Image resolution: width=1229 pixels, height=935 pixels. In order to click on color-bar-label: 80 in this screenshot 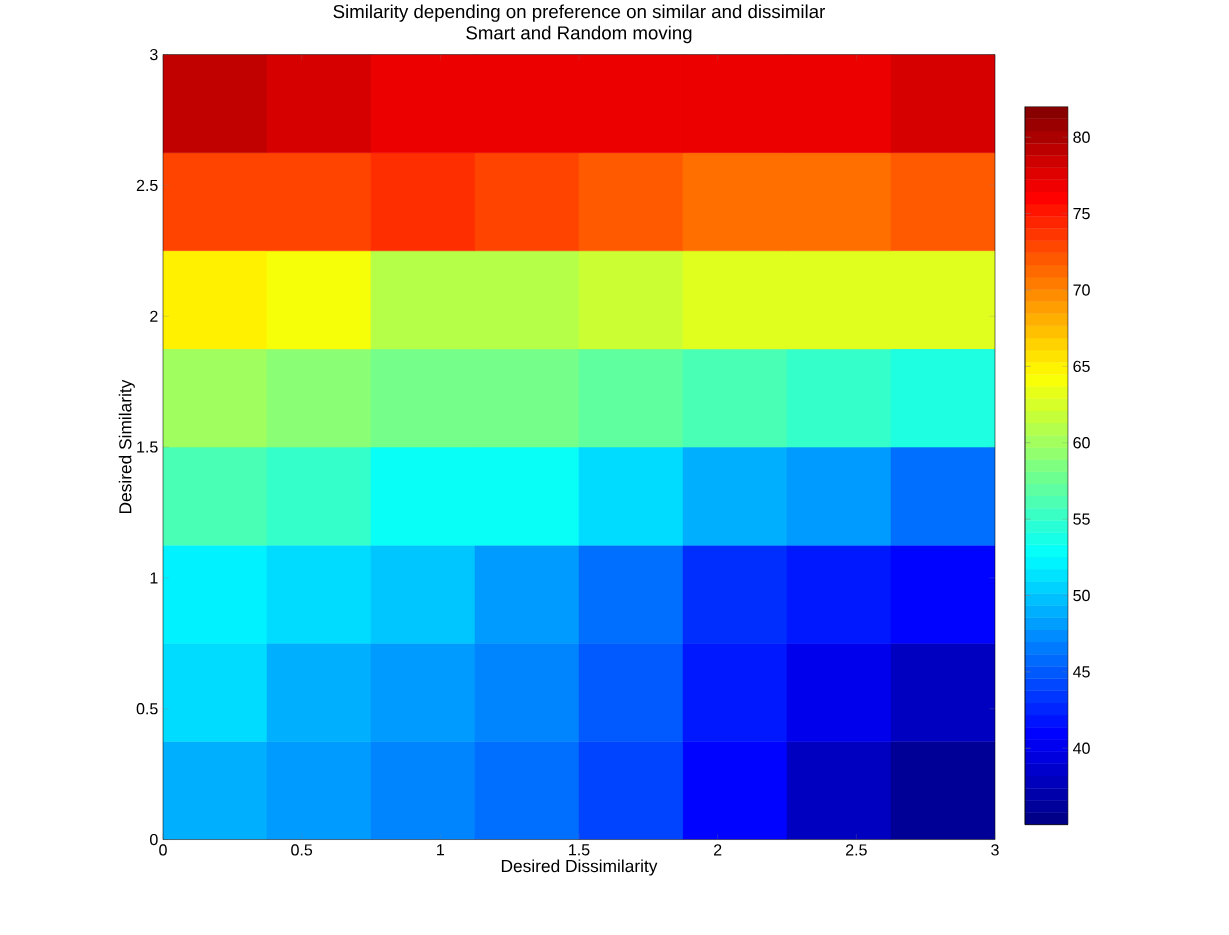, I will do `click(1081, 137)`.